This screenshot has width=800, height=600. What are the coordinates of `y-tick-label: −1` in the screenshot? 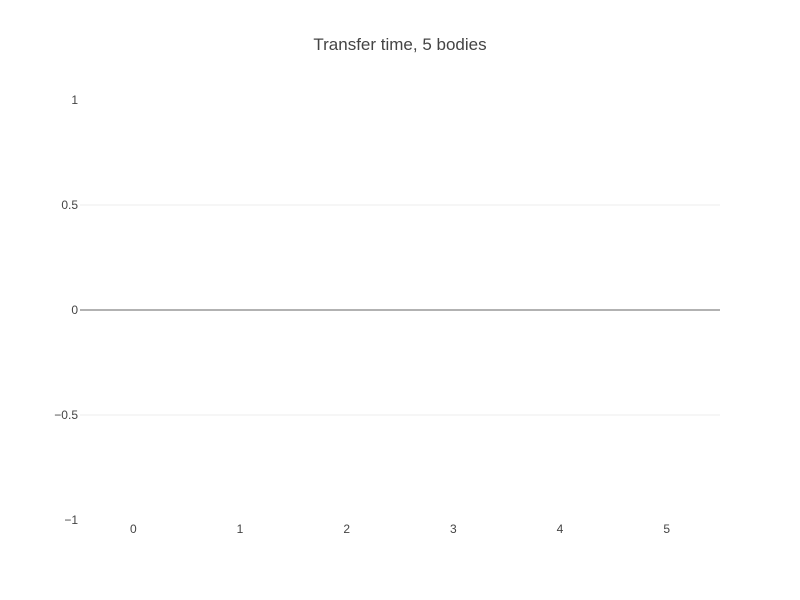 It's located at (71, 520).